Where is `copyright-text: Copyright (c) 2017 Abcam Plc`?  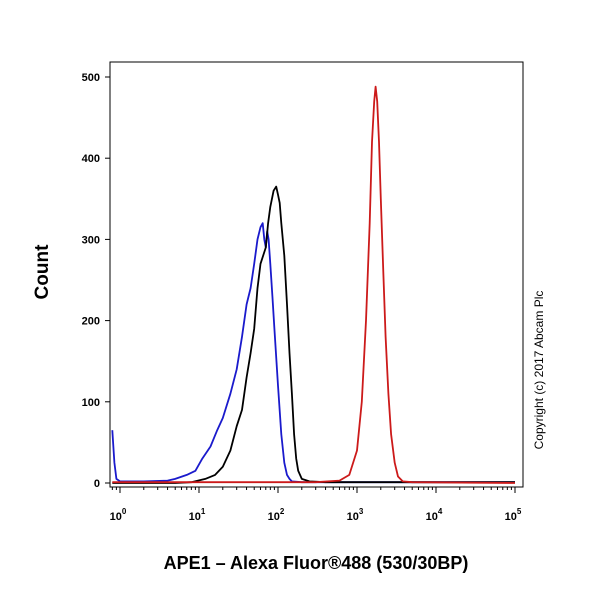
copyright-text: Copyright (c) 2017 Abcam Plc is located at coordinates (539, 370).